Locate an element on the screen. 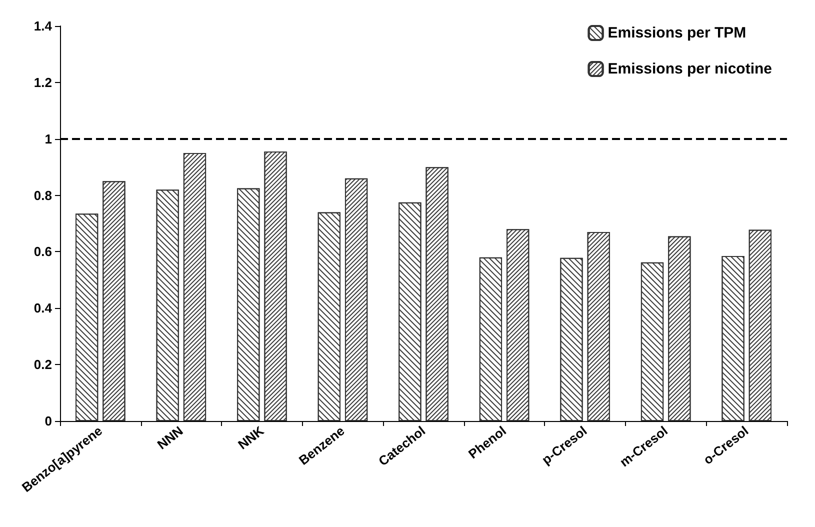 This screenshot has width=815, height=527. legend-label: Emissions per TPM is located at coordinates (677, 33).